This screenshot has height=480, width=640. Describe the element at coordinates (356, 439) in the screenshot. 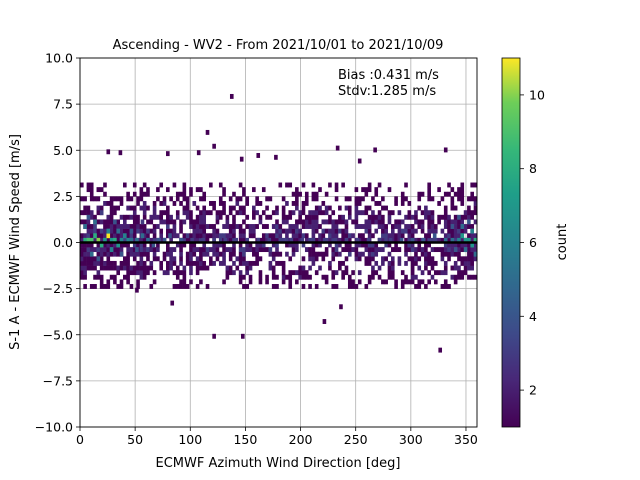

I see `x-tick-label: 250` at that location.